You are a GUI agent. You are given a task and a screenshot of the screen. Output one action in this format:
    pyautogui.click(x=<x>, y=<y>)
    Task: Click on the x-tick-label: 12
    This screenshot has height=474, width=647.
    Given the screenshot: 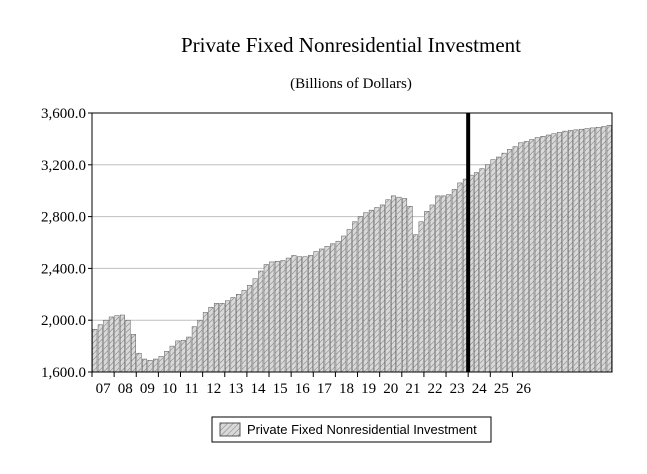 What is the action you would take?
    pyautogui.click(x=213, y=389)
    